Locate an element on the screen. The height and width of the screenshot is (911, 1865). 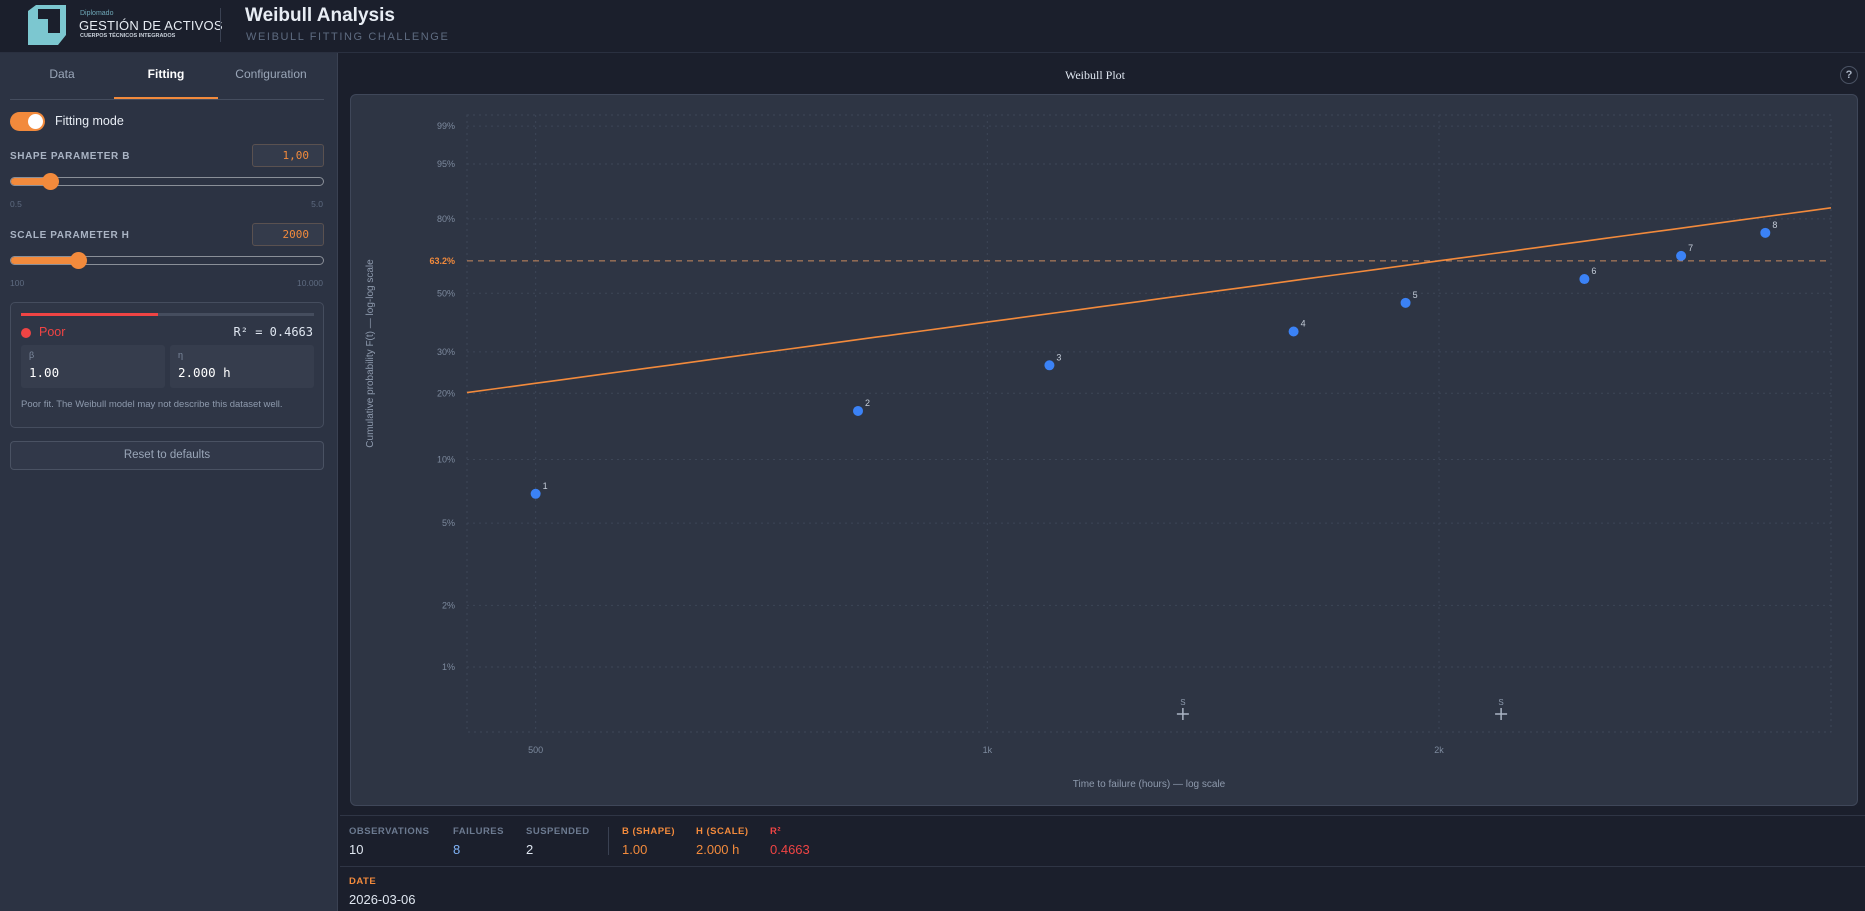
eta-value: 2.000 h is located at coordinates (204, 372).